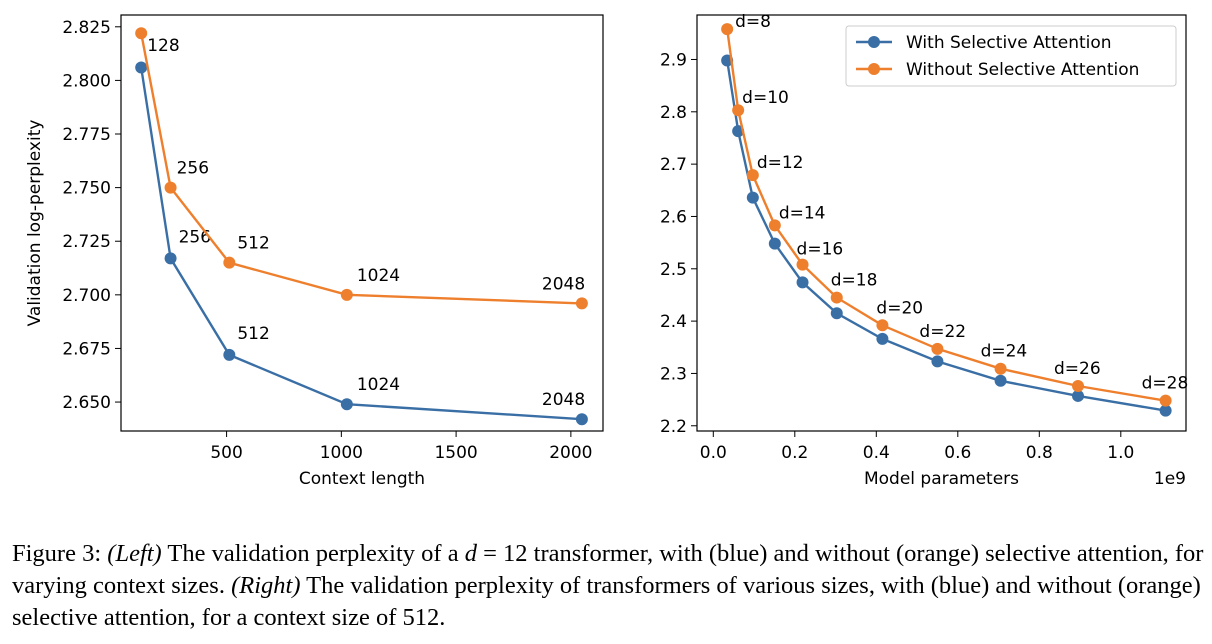 The width and height of the screenshot is (1212, 644). Describe the element at coordinates (1165, 384) in the screenshot. I see `data-label: d=28` at that location.